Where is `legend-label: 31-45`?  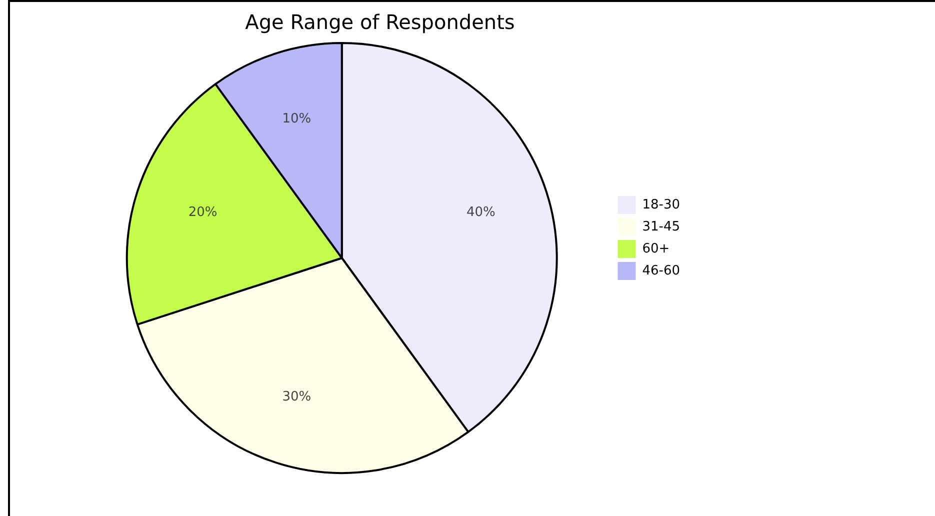 legend-label: 31-45 is located at coordinates (661, 226).